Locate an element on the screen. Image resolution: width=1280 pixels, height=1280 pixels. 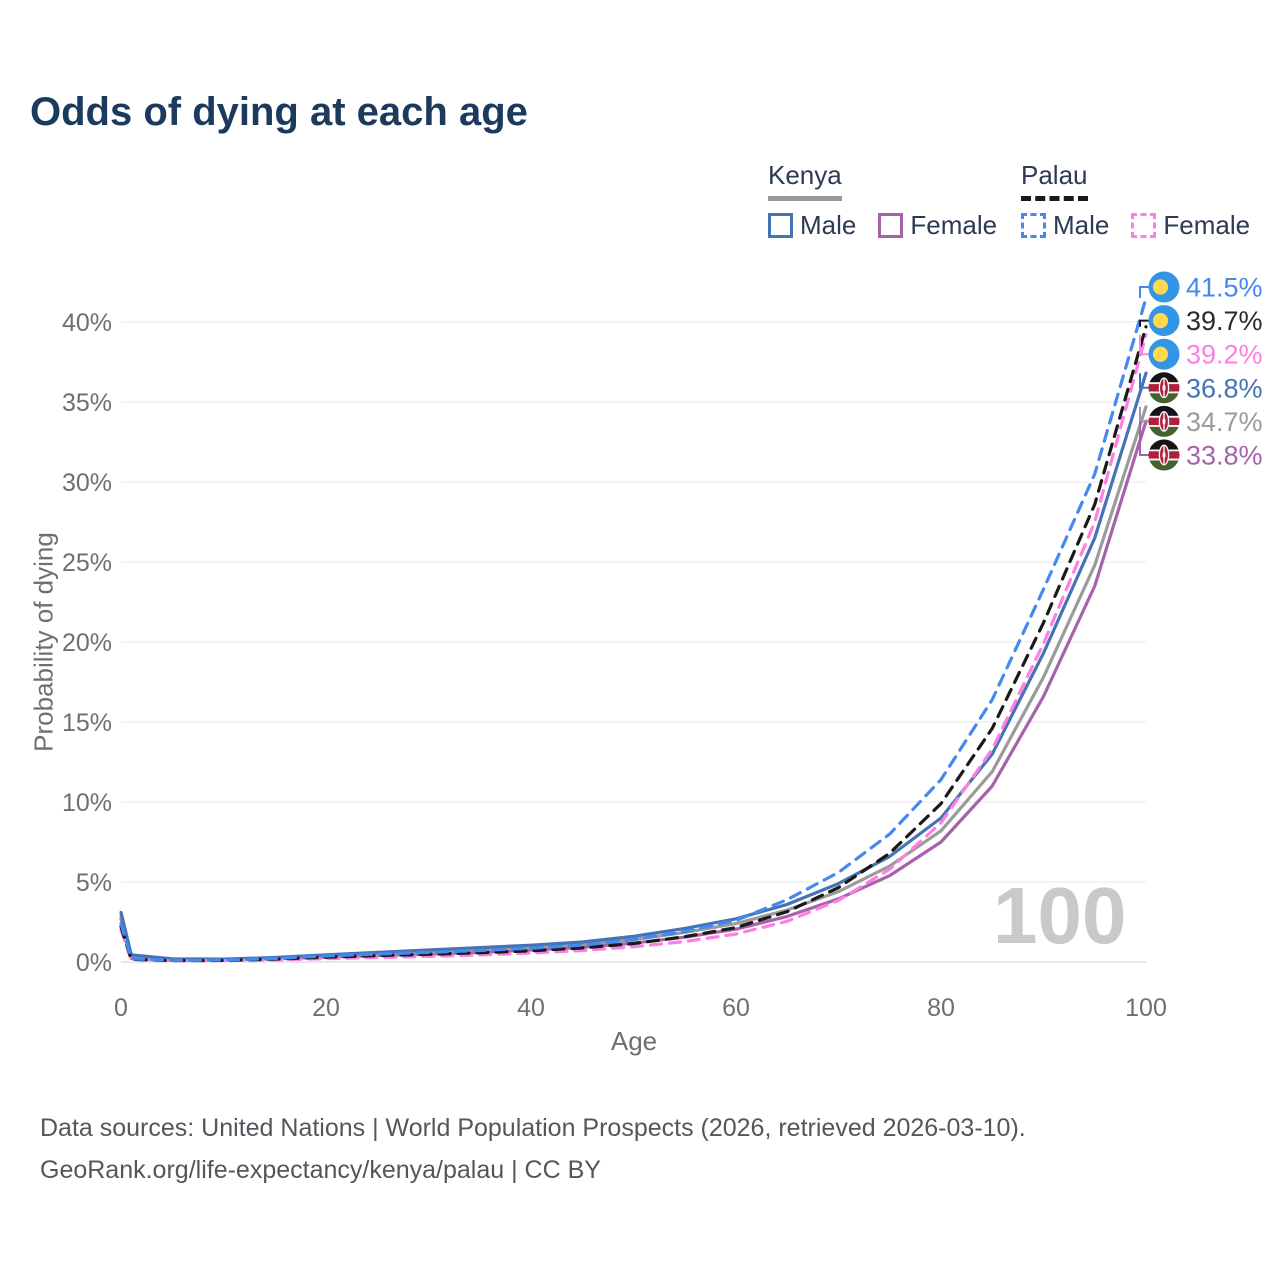
kenya-female-checkbox-icon is located at coordinates (891, 225).